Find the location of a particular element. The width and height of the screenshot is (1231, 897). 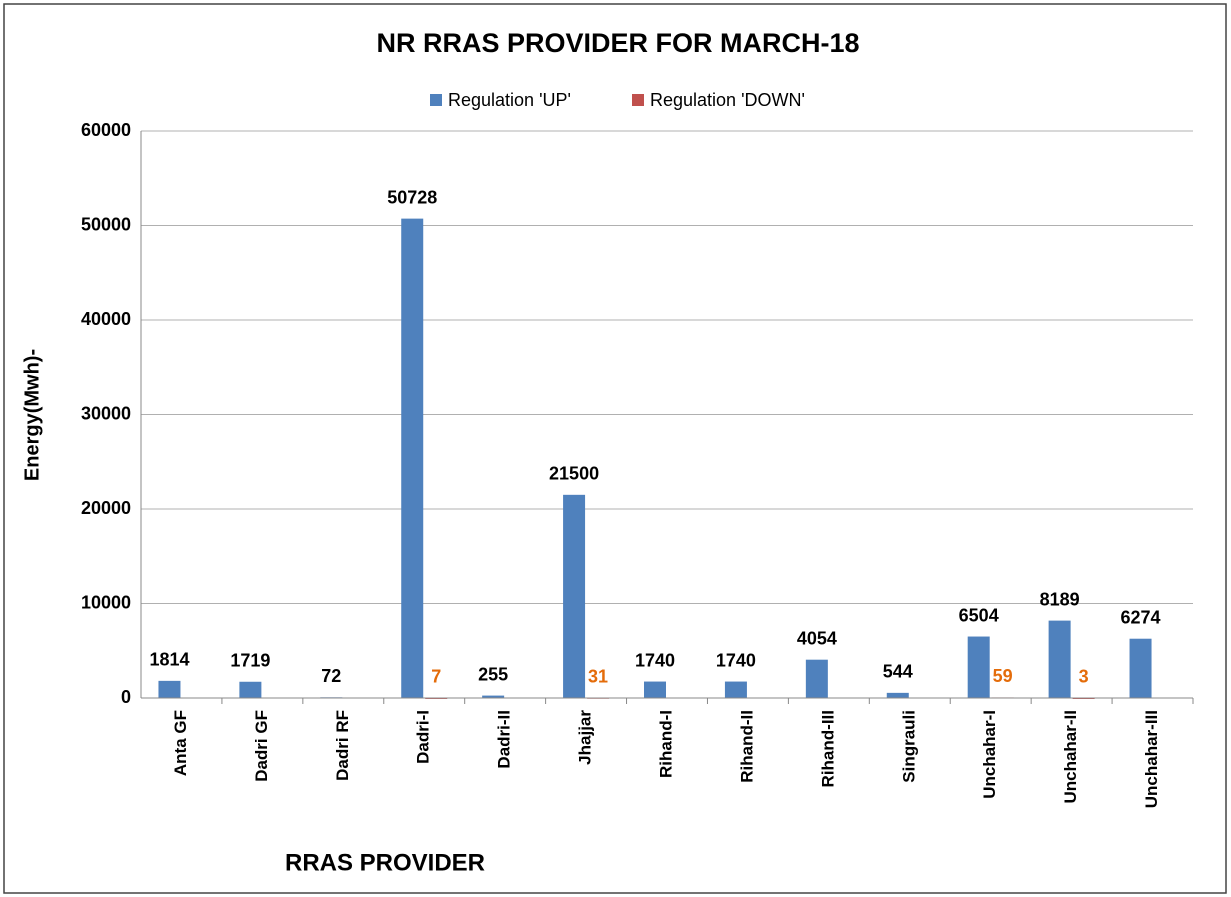

x-tick-label: Unchahar-I is located at coordinates (989, 754).